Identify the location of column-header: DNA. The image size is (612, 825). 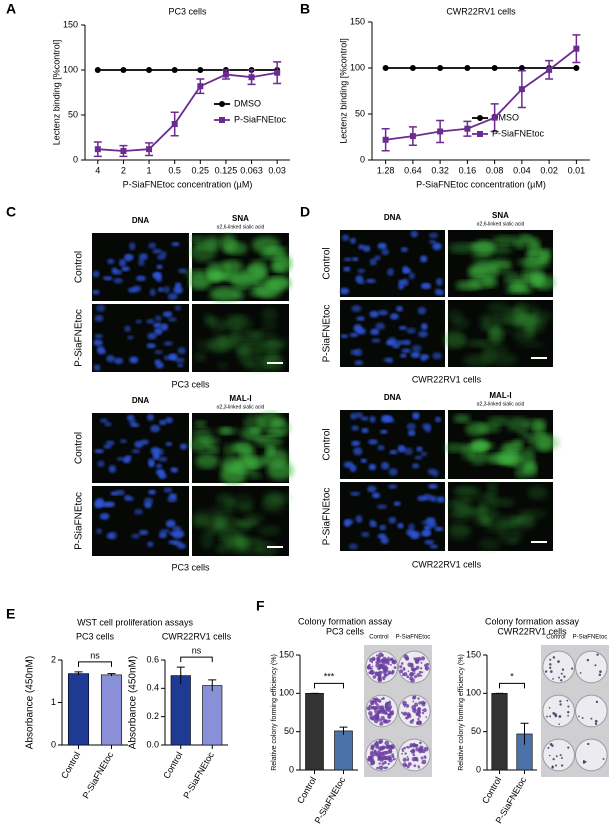
(393, 217).